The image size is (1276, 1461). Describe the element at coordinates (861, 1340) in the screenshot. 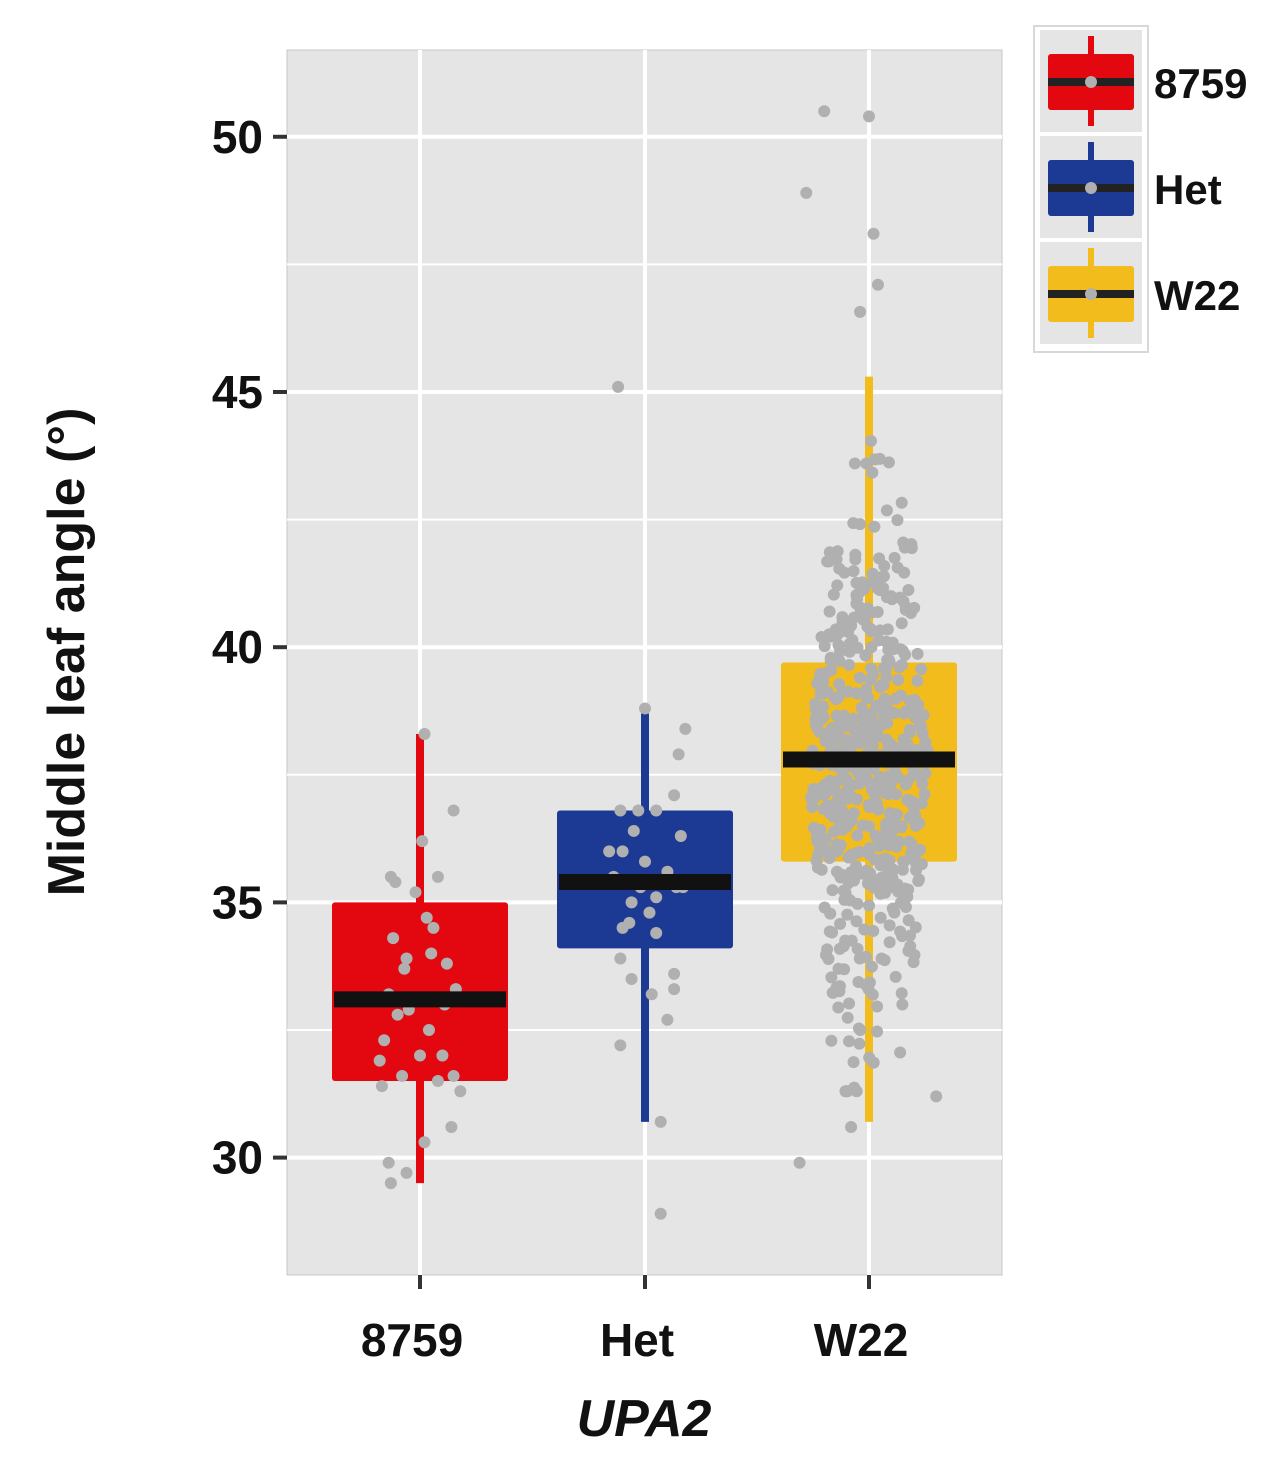

I see `x-tick-label-W22: W22` at that location.